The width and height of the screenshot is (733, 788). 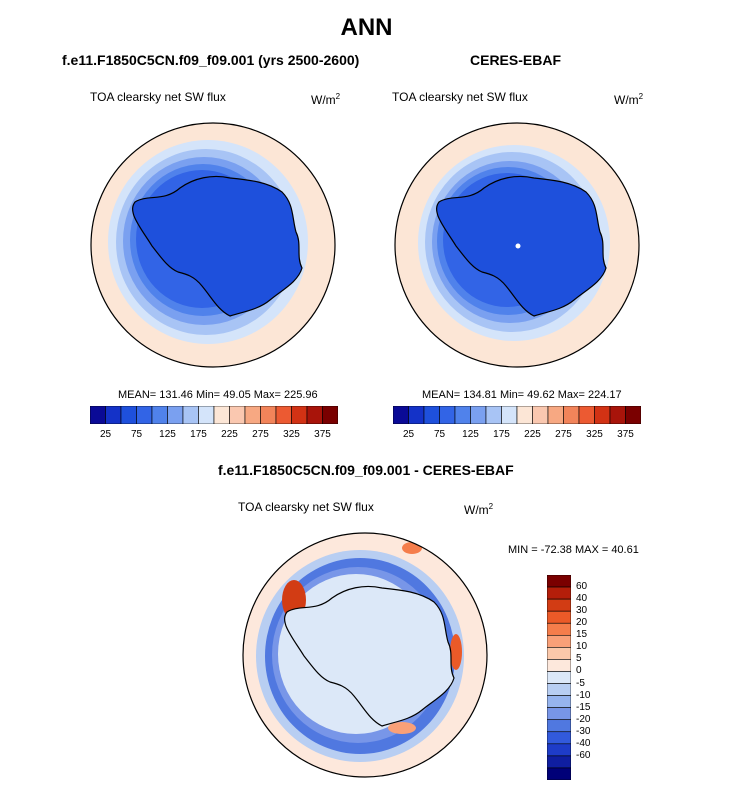 What do you see at coordinates (501, 434) in the screenshot?
I see `panel2-colorbar-tick-label: 175` at bounding box center [501, 434].